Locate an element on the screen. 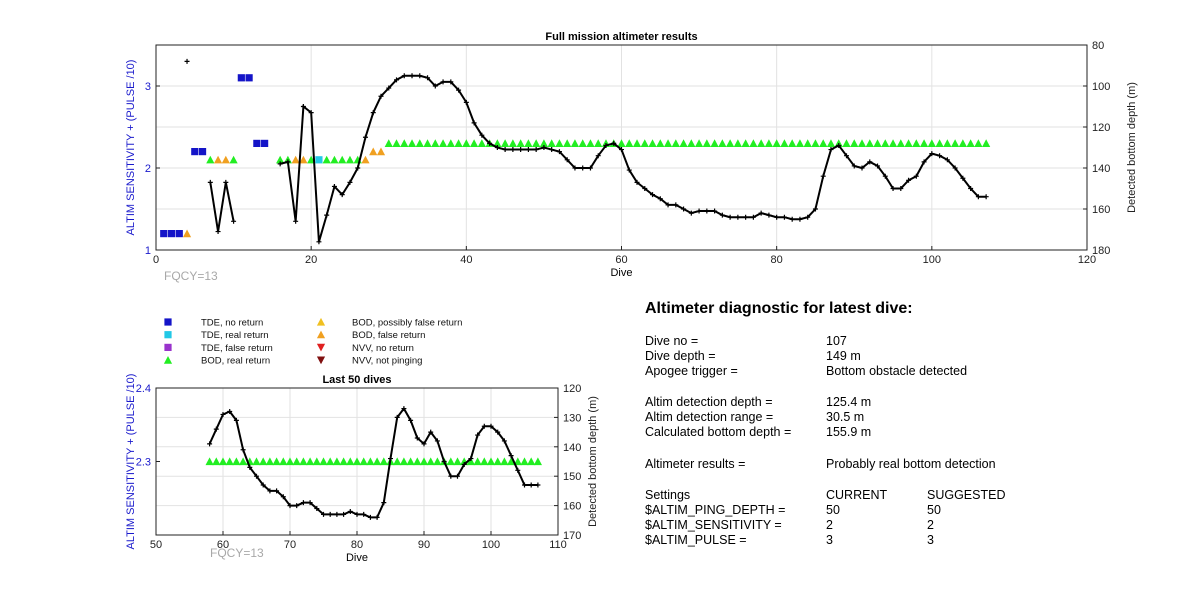  y2-tick-label: 160 is located at coordinates (572, 507).